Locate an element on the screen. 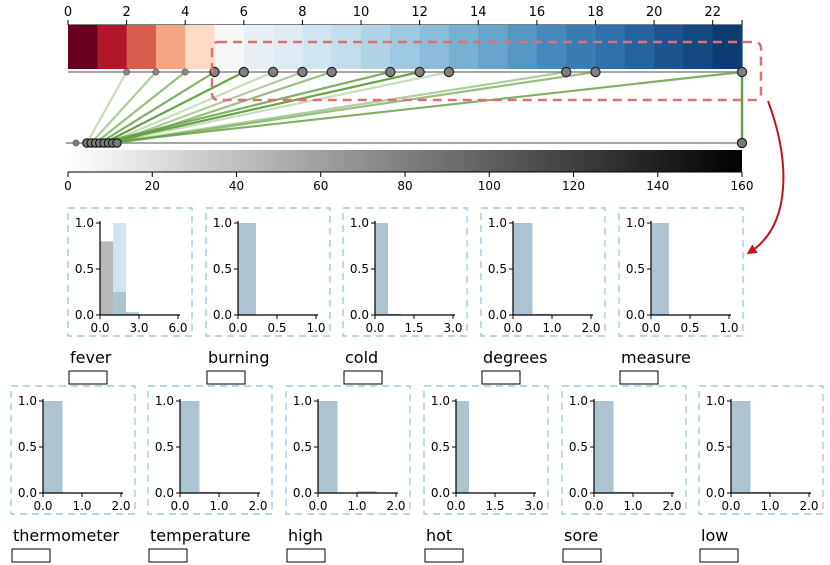 This screenshot has width=830, height=565. callout-arrow is located at coordinates (765, 177).